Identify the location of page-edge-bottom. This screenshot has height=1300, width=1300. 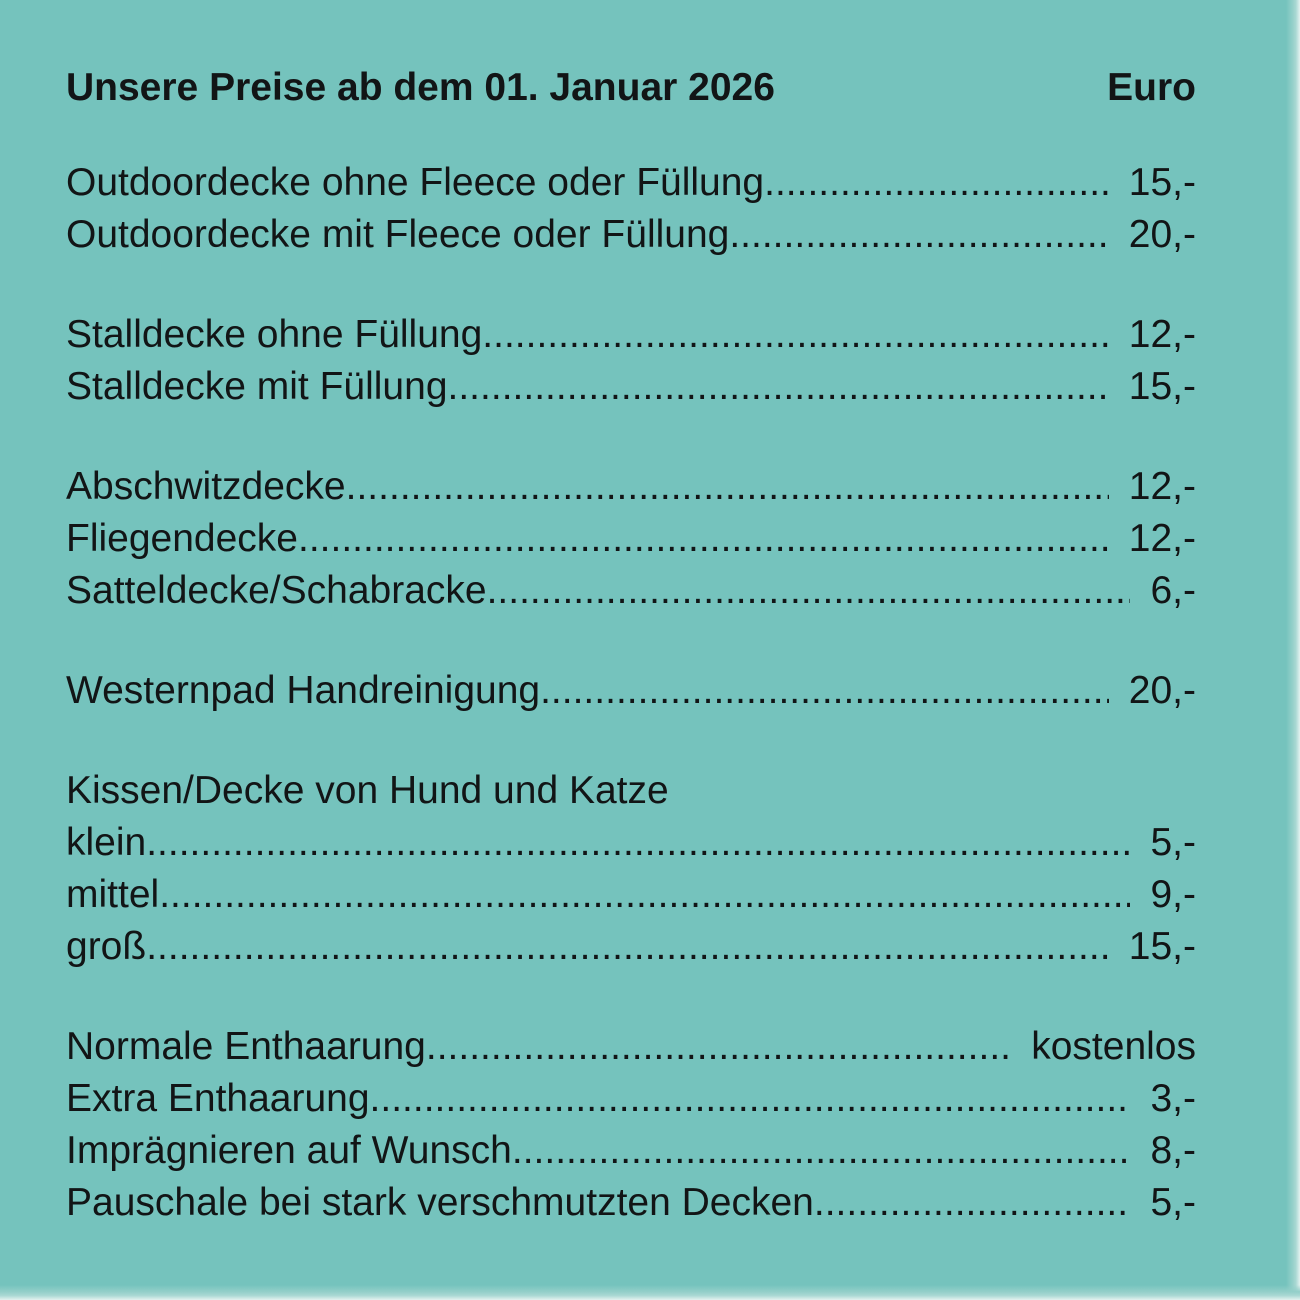
(650, 1292).